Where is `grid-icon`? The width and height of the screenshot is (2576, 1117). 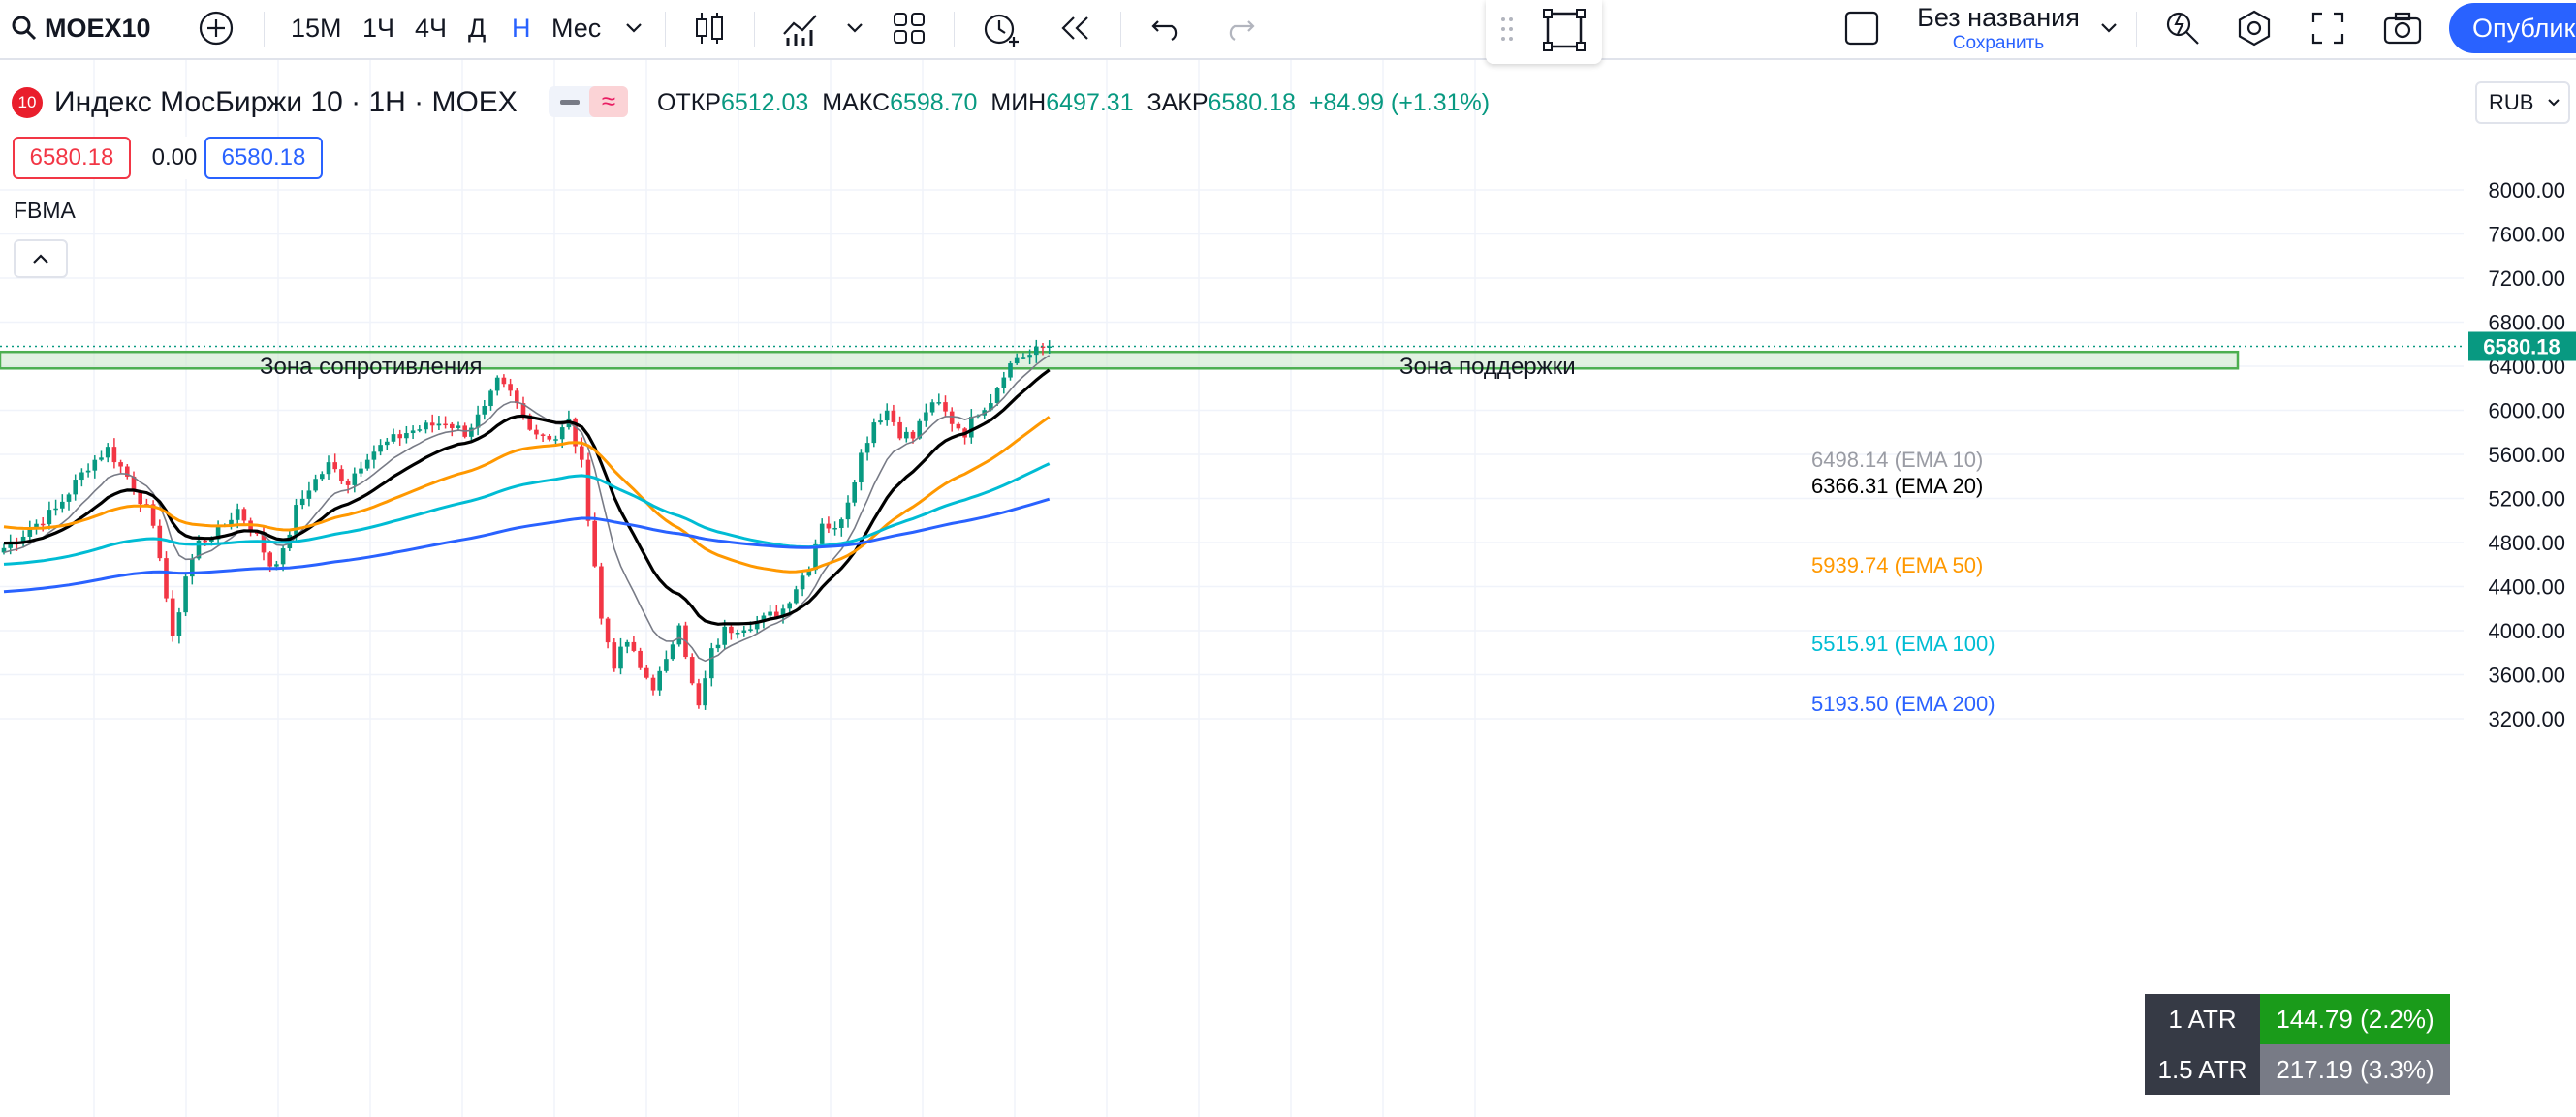
grid-icon is located at coordinates (909, 29).